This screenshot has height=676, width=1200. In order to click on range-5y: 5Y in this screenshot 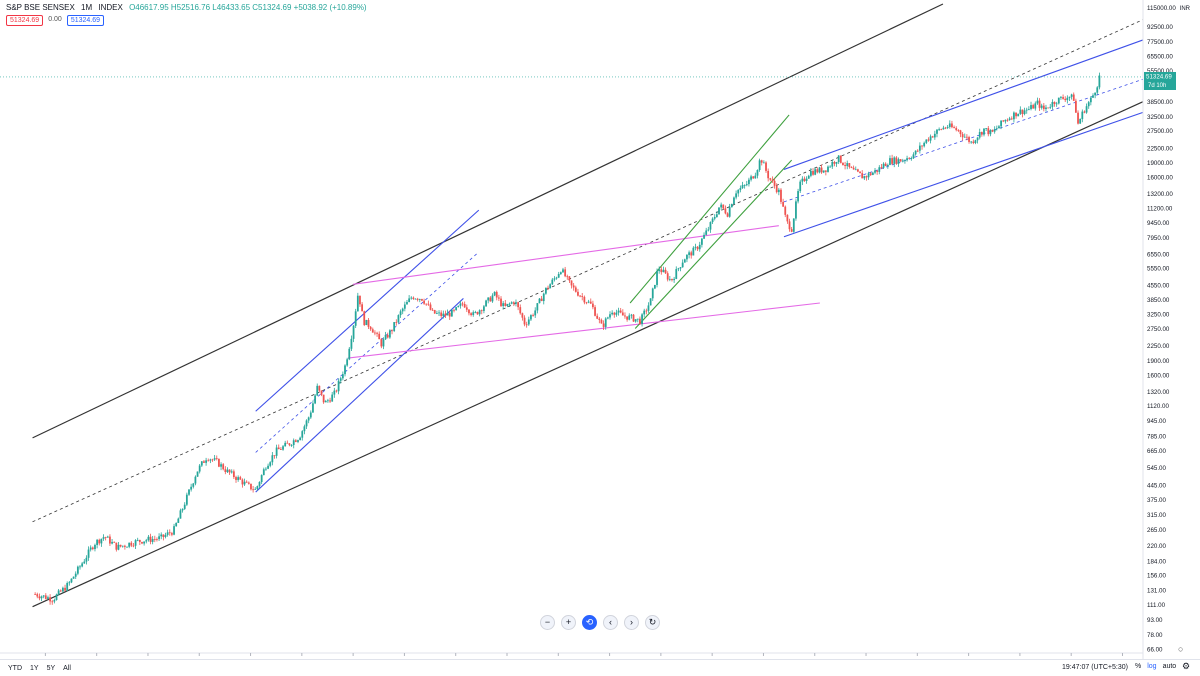, I will do `click(51, 668)`.